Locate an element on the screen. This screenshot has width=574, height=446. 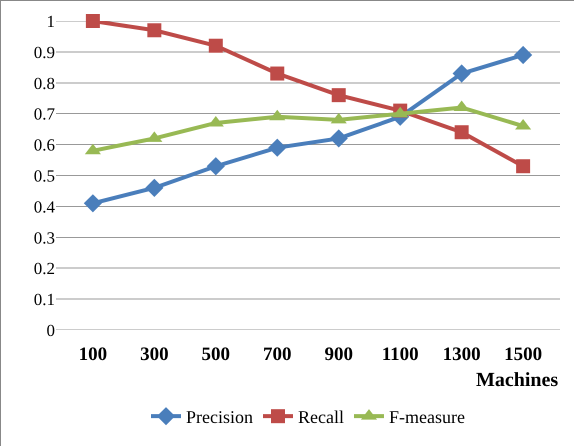
x-tick-label: 500 is located at coordinates (216, 354).